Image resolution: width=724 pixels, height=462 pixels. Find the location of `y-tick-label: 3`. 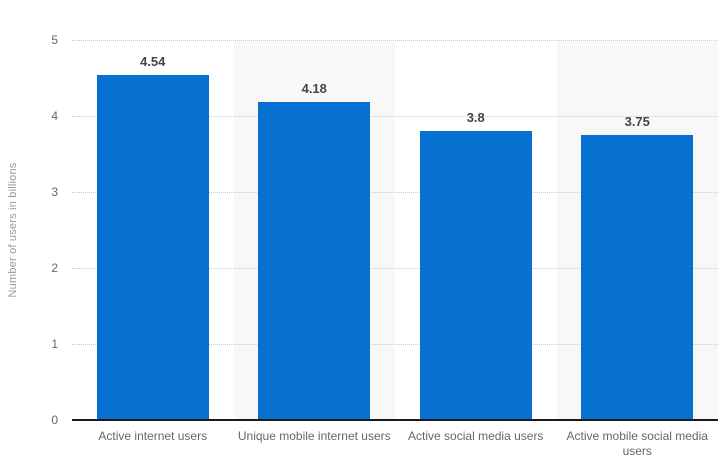

y-tick-label: 3 is located at coordinates (54, 192).